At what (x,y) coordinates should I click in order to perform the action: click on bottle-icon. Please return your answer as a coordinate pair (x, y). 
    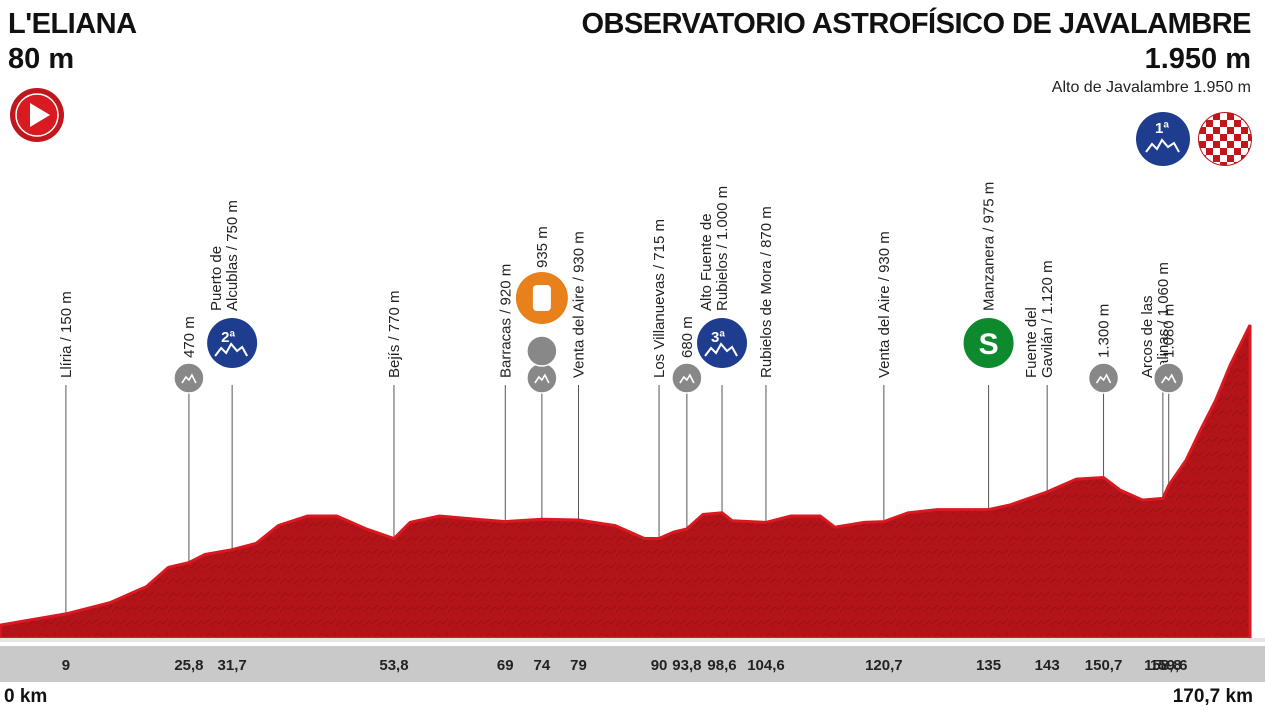
    Looking at the image, I should click on (541, 298).